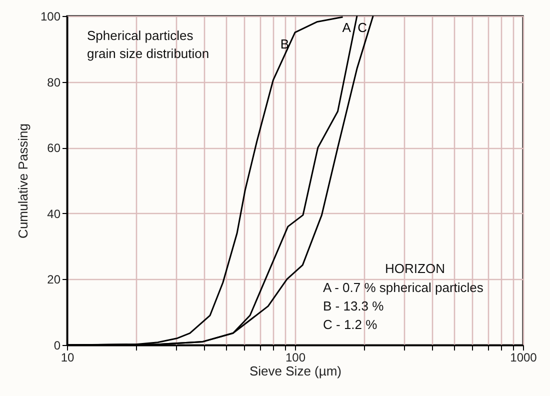 This screenshot has width=550, height=396. Describe the element at coordinates (54, 148) in the screenshot. I see `y-tick-label: 60` at that location.